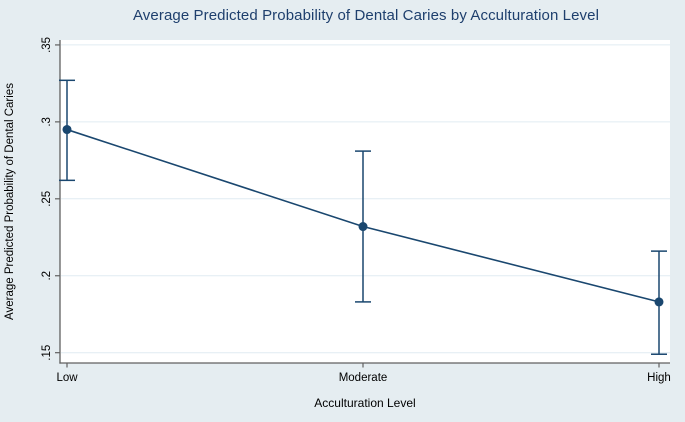 The image size is (685, 422). What do you see at coordinates (363, 378) in the screenshot?
I see `x-tick-label: Moderate` at bounding box center [363, 378].